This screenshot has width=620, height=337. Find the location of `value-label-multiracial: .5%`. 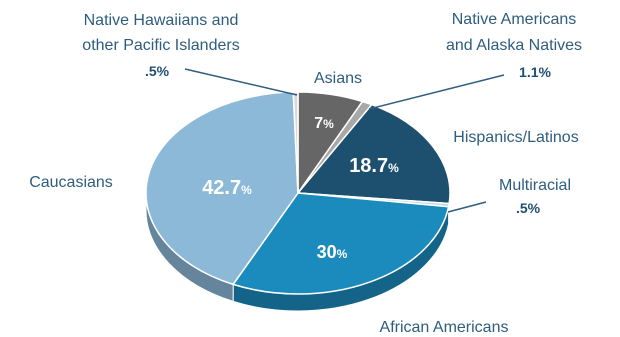

value-label-multiracial: .5% is located at coordinates (528, 208).